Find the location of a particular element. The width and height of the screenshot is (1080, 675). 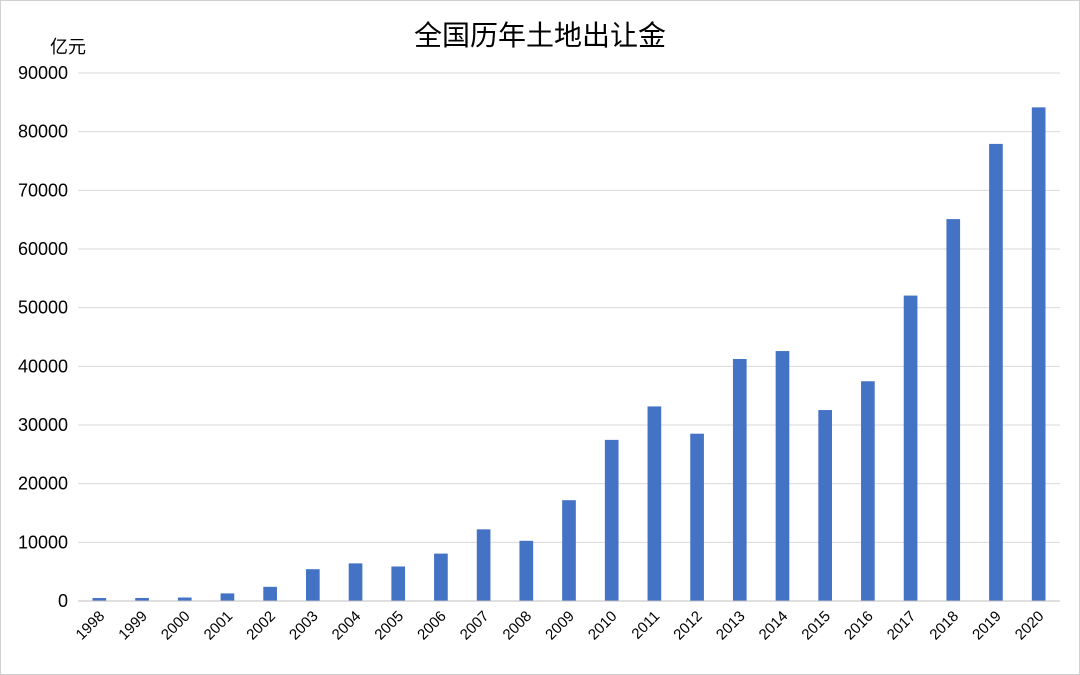

y-tick-label: 80000 is located at coordinates (43, 132).